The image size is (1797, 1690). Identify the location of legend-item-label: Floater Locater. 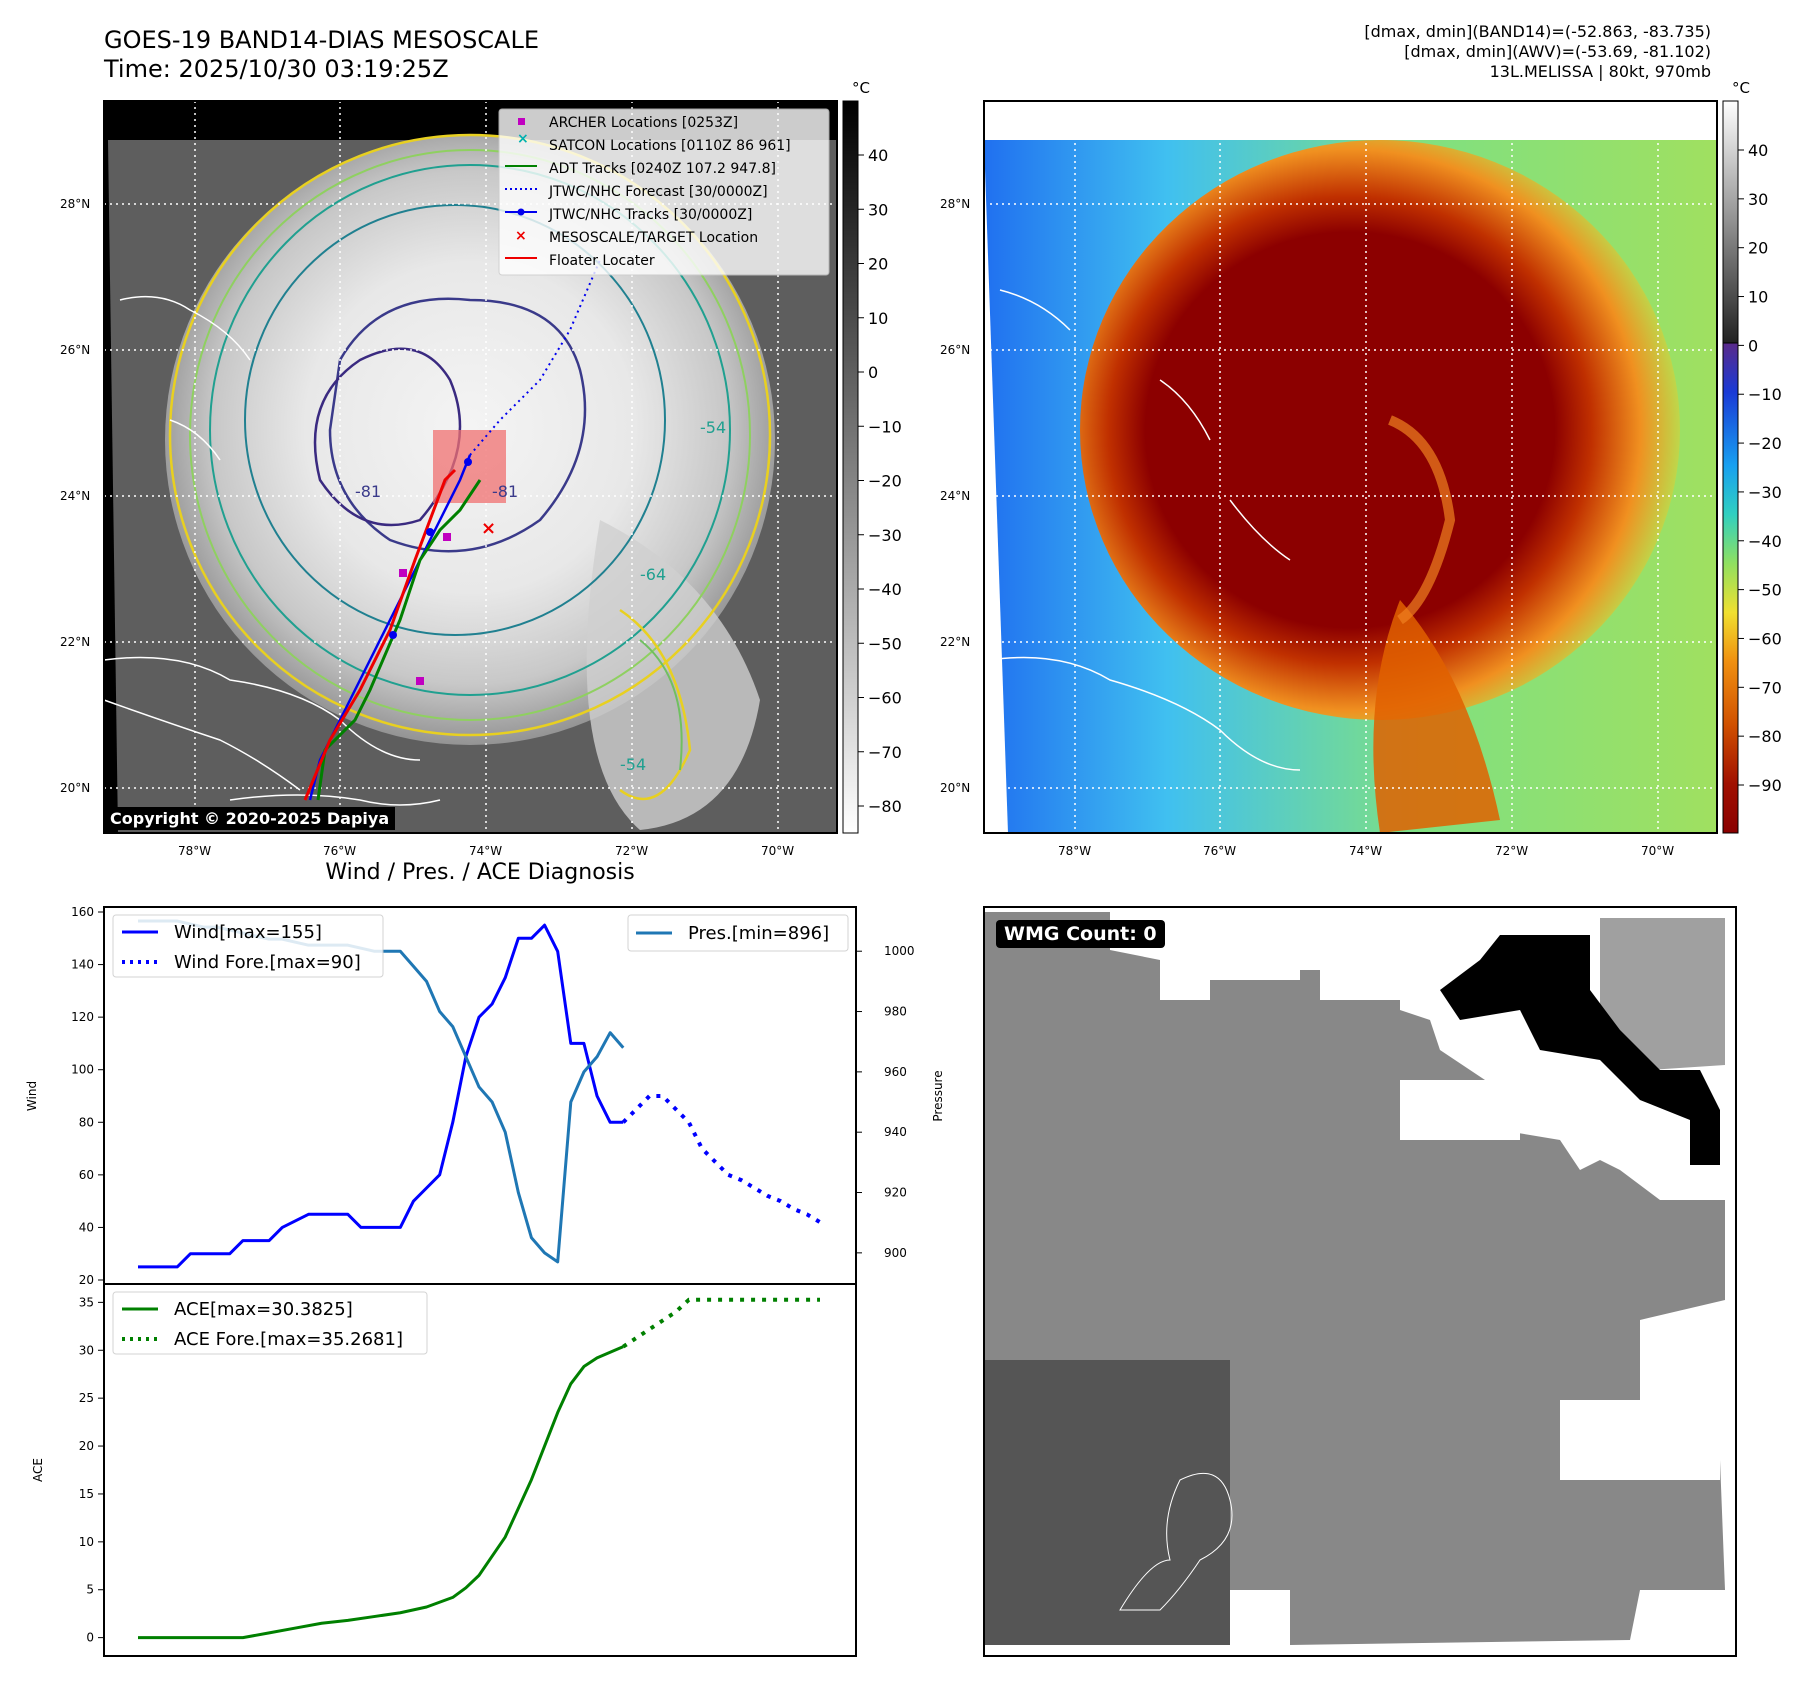
(602, 261).